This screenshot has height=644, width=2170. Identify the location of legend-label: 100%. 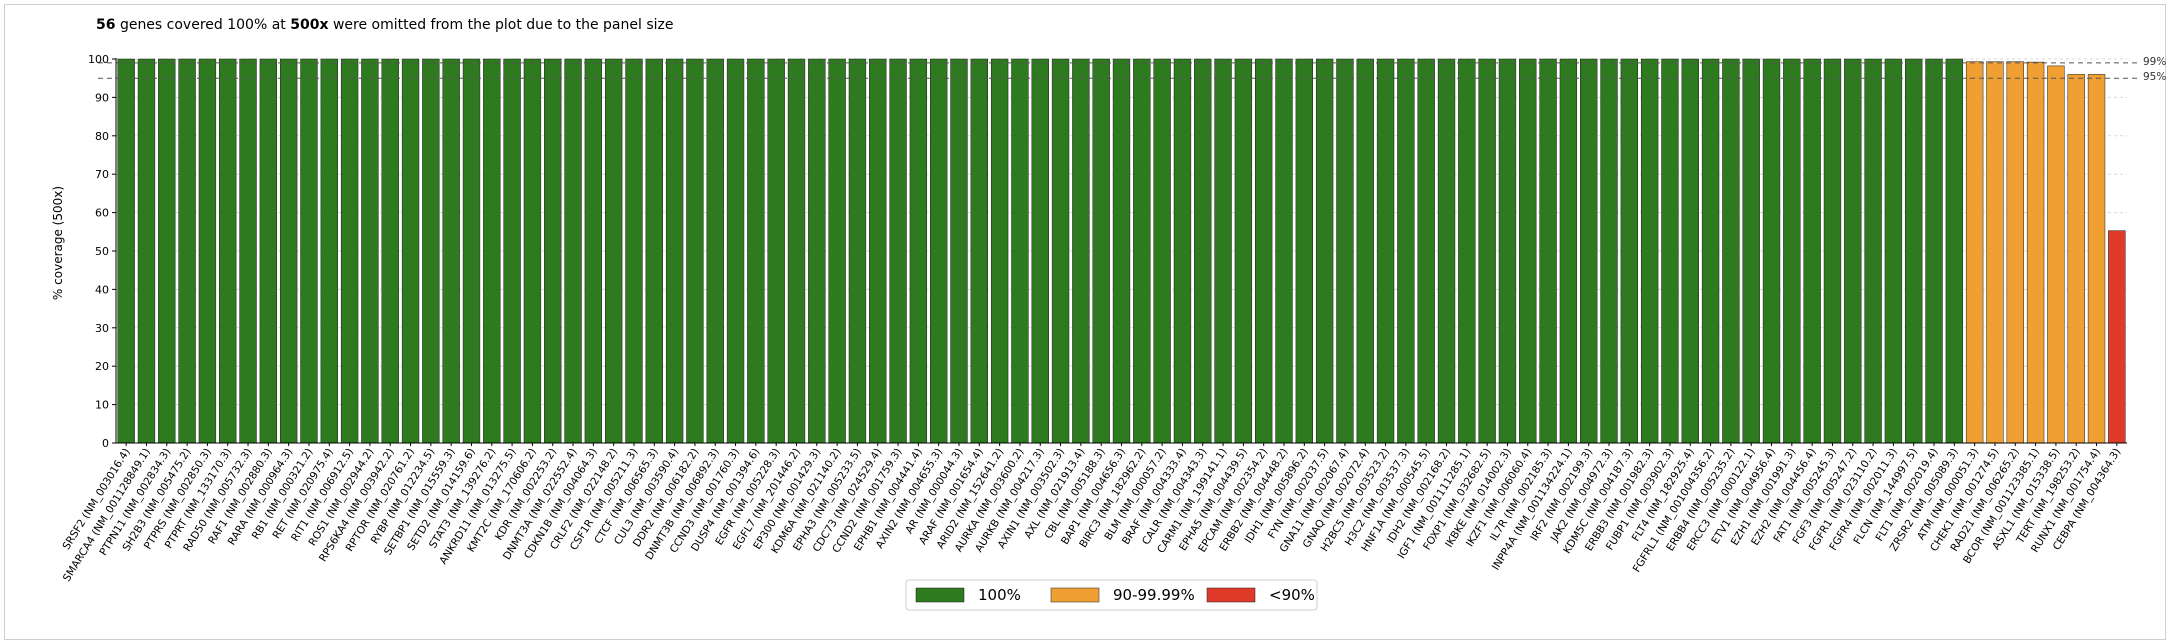
(999, 595).